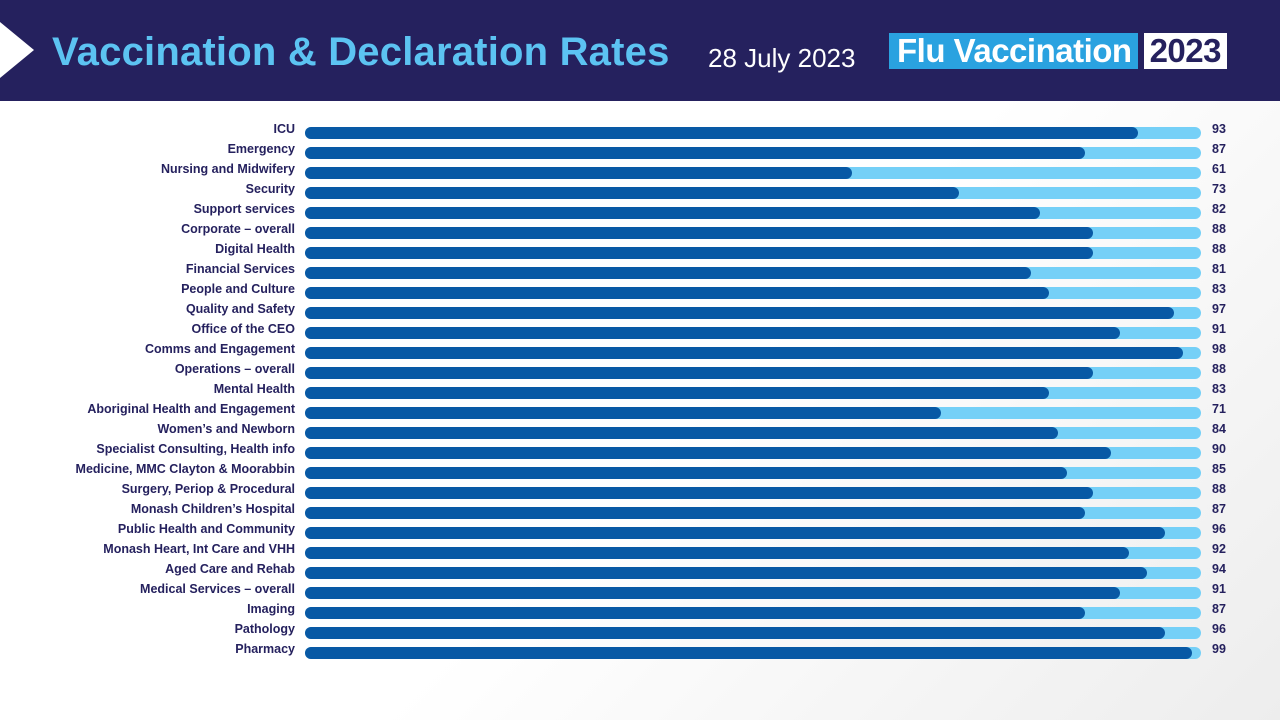 The image size is (1280, 720). Describe the element at coordinates (1219, 349) in the screenshot. I see `data-label: 98` at that location.